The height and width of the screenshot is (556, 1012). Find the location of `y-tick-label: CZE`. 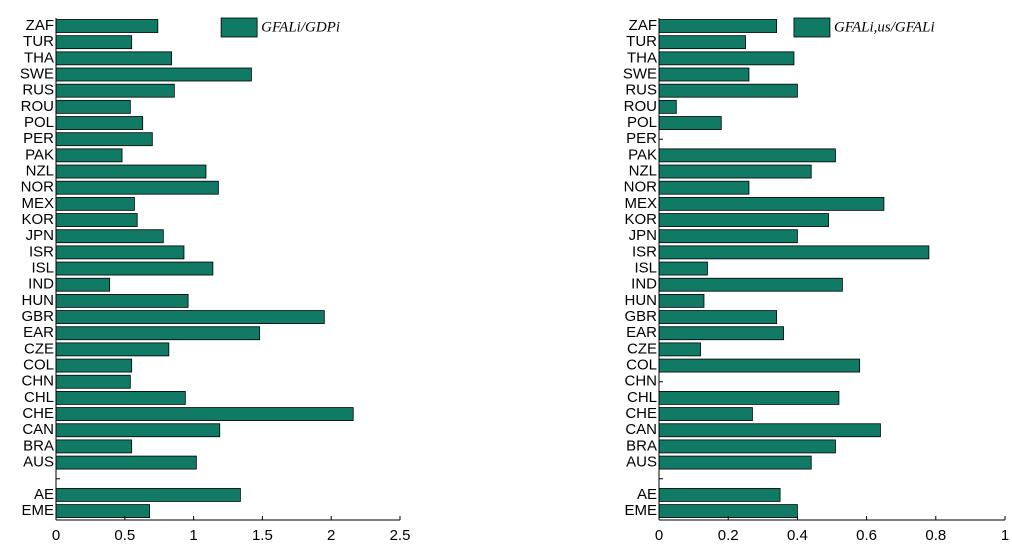

y-tick-label: CZE is located at coordinates (642, 348).